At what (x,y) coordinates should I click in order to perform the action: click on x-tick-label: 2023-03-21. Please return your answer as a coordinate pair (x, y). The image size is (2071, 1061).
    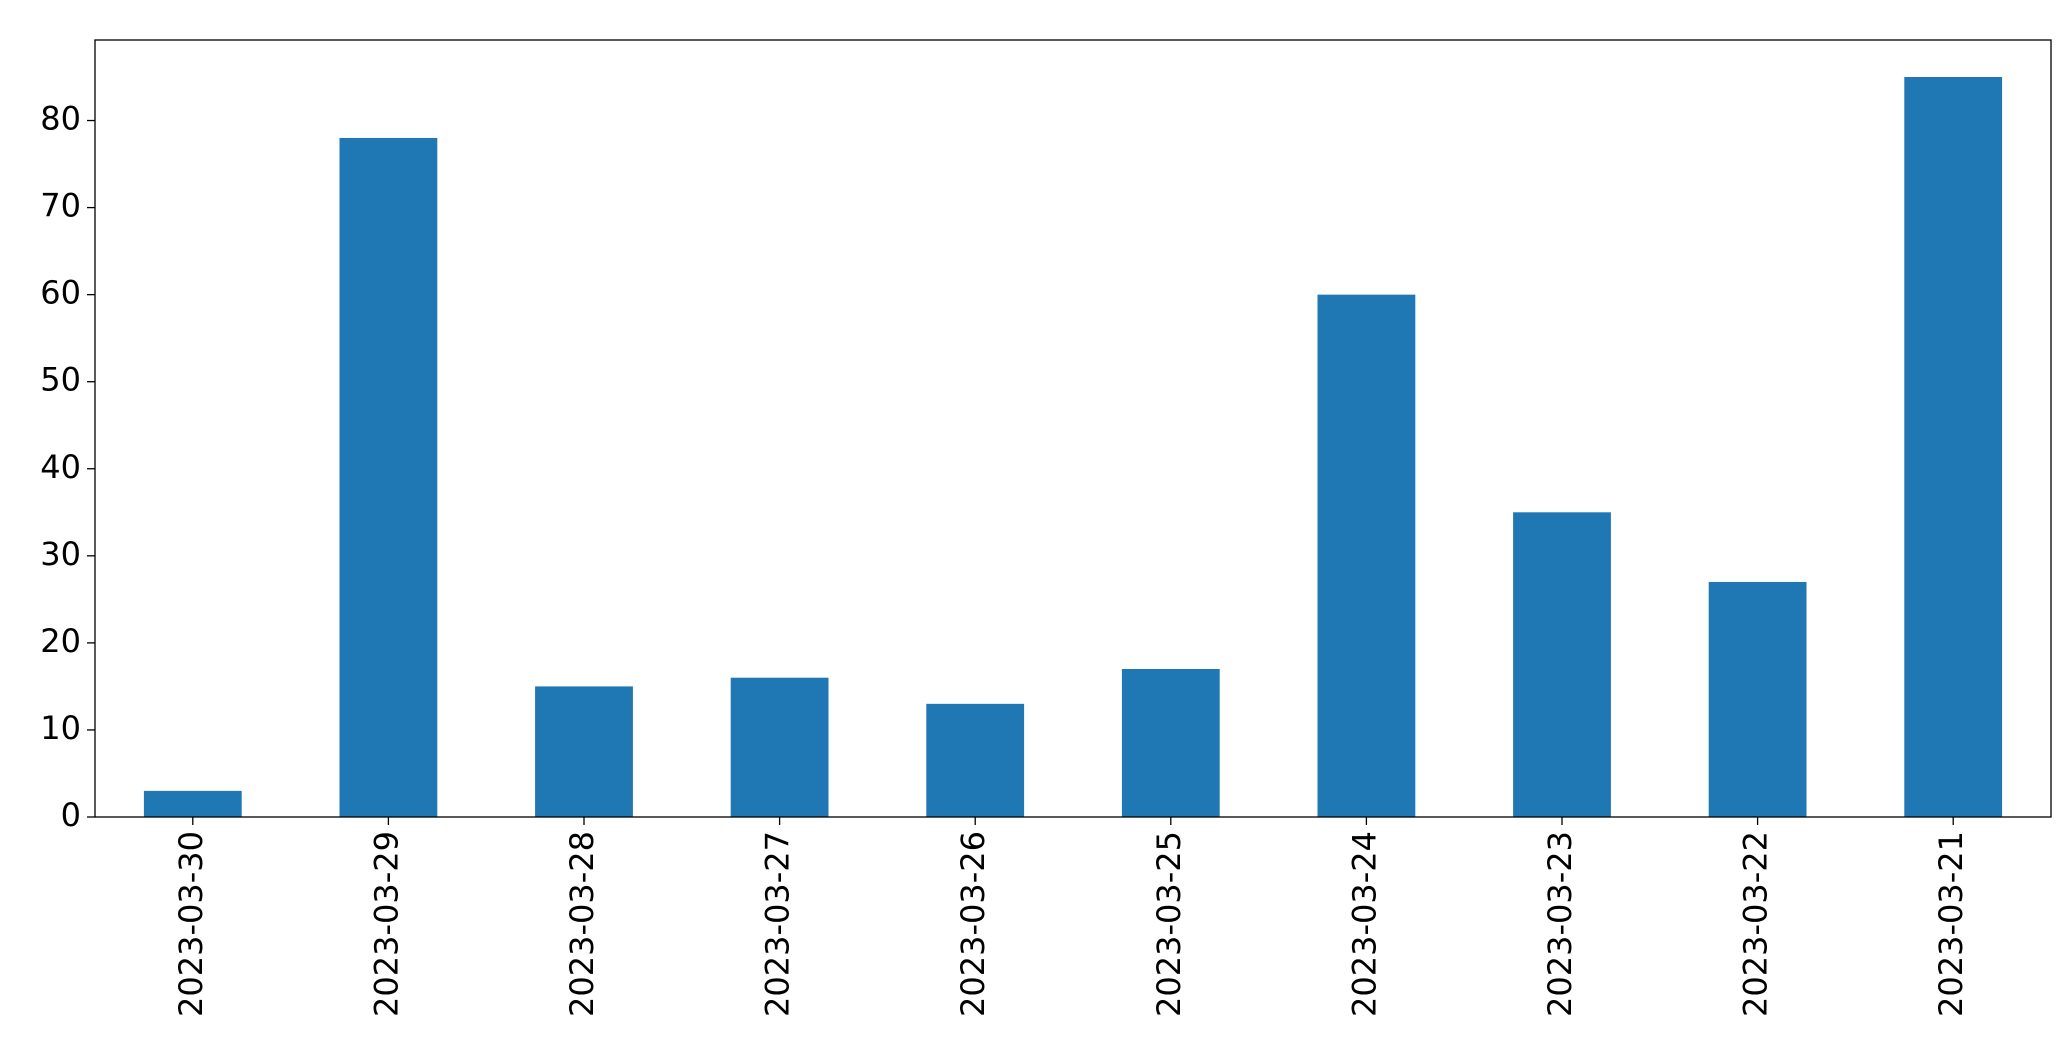
    Looking at the image, I should click on (1951, 924).